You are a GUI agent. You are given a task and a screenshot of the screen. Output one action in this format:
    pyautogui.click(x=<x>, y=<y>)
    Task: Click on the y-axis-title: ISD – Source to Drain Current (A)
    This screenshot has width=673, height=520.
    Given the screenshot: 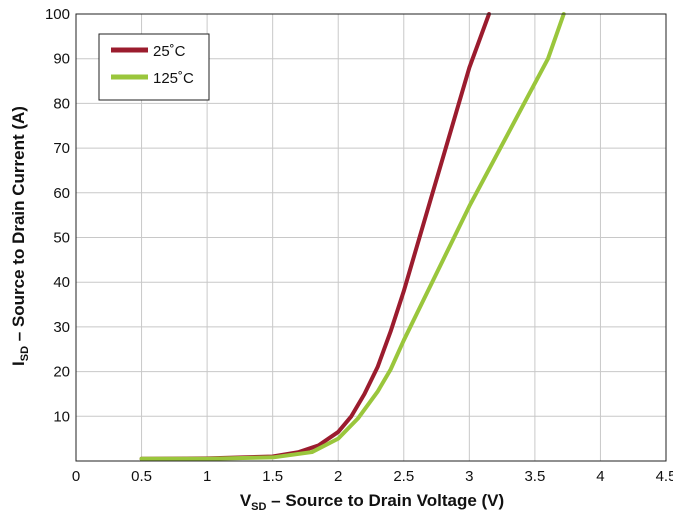 What is the action you would take?
    pyautogui.click(x=20, y=236)
    